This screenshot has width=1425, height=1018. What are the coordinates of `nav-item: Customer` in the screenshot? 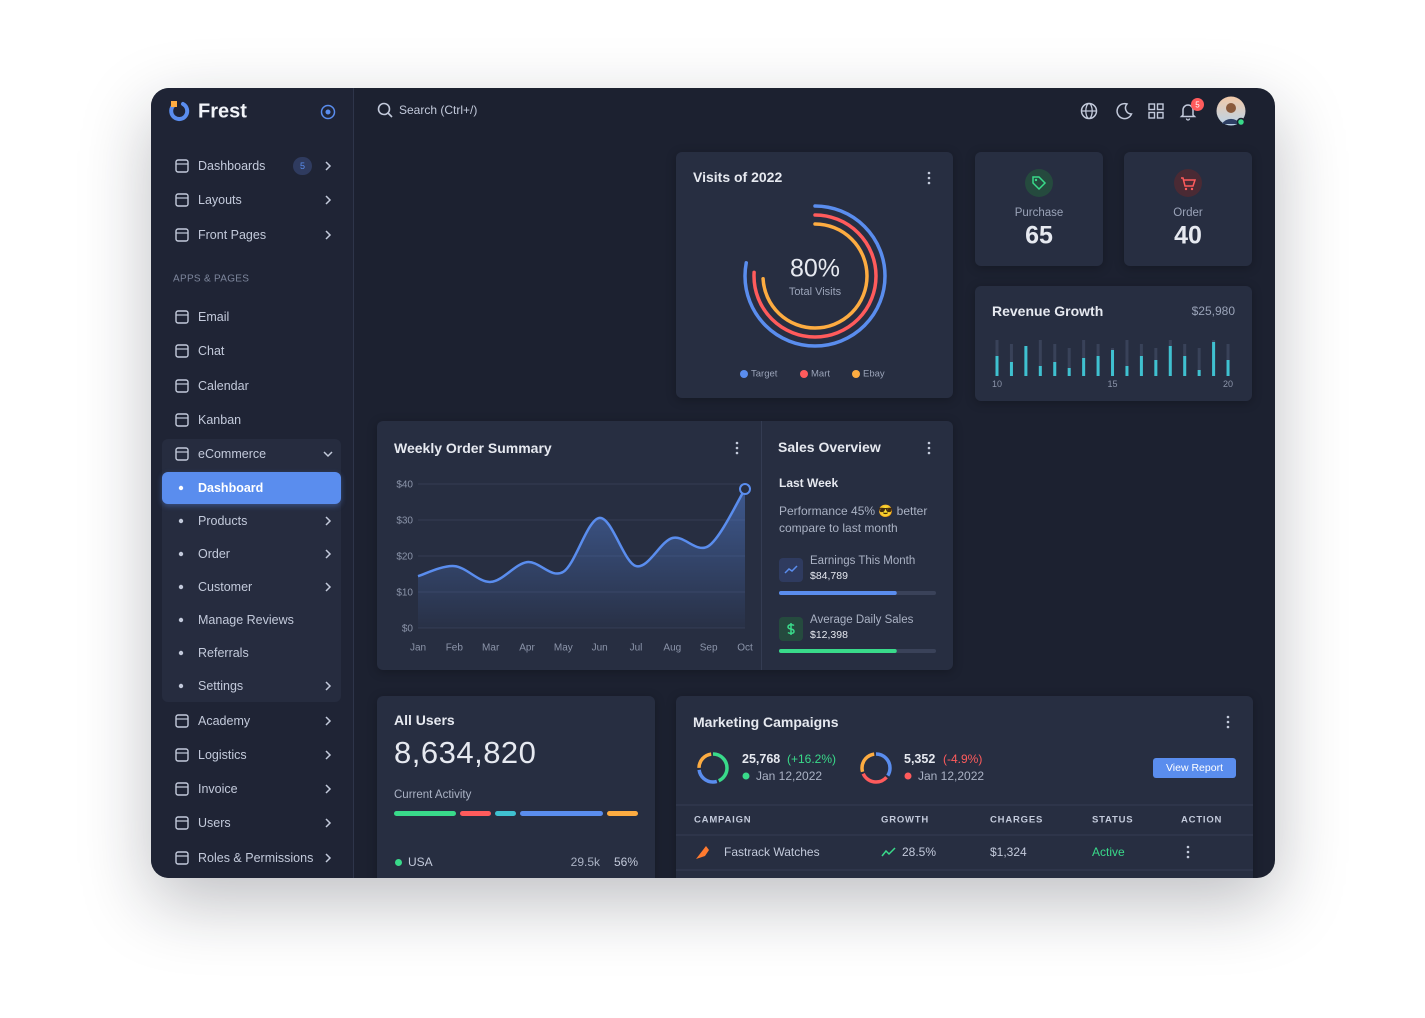 It's located at (251, 587).